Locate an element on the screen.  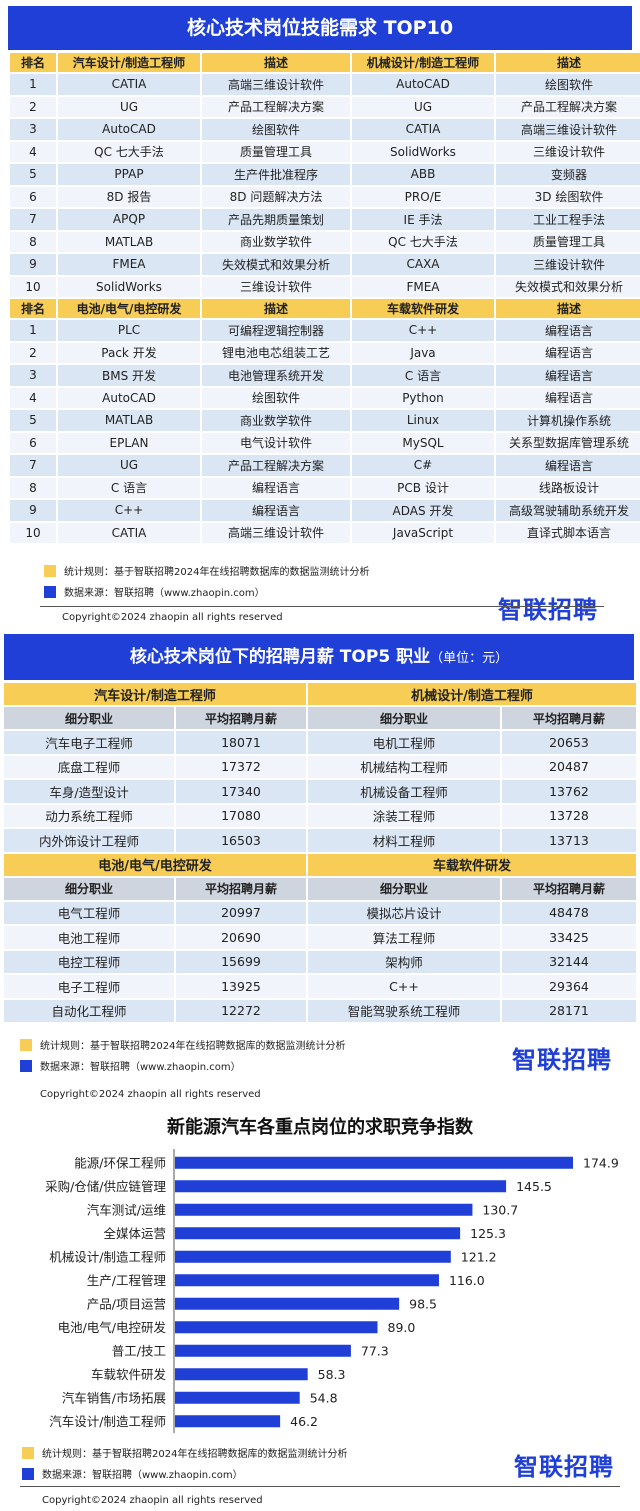
table-cell: 失效模式和效果分析 is located at coordinates (276, 264).